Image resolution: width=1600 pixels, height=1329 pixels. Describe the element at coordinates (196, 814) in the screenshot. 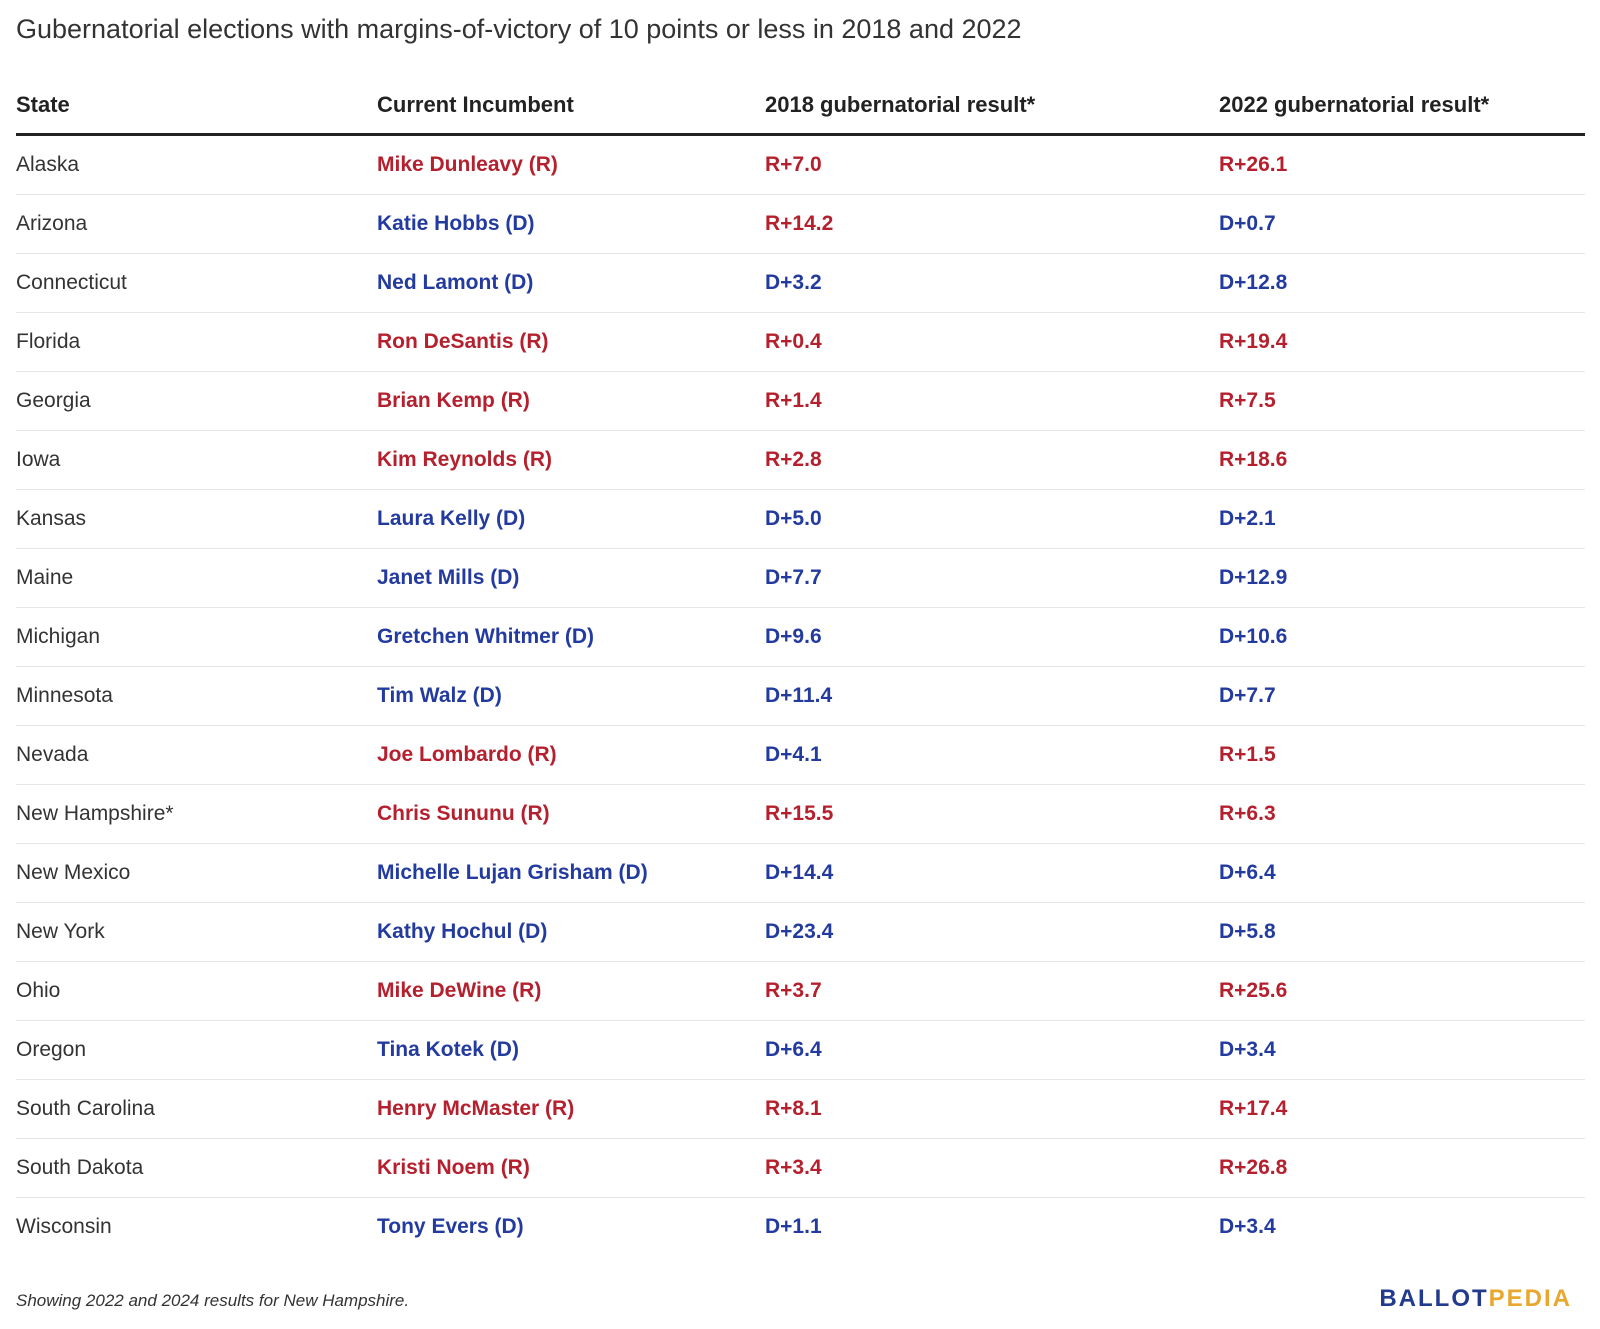

I see `cell-state: New Hampshire*` at that location.